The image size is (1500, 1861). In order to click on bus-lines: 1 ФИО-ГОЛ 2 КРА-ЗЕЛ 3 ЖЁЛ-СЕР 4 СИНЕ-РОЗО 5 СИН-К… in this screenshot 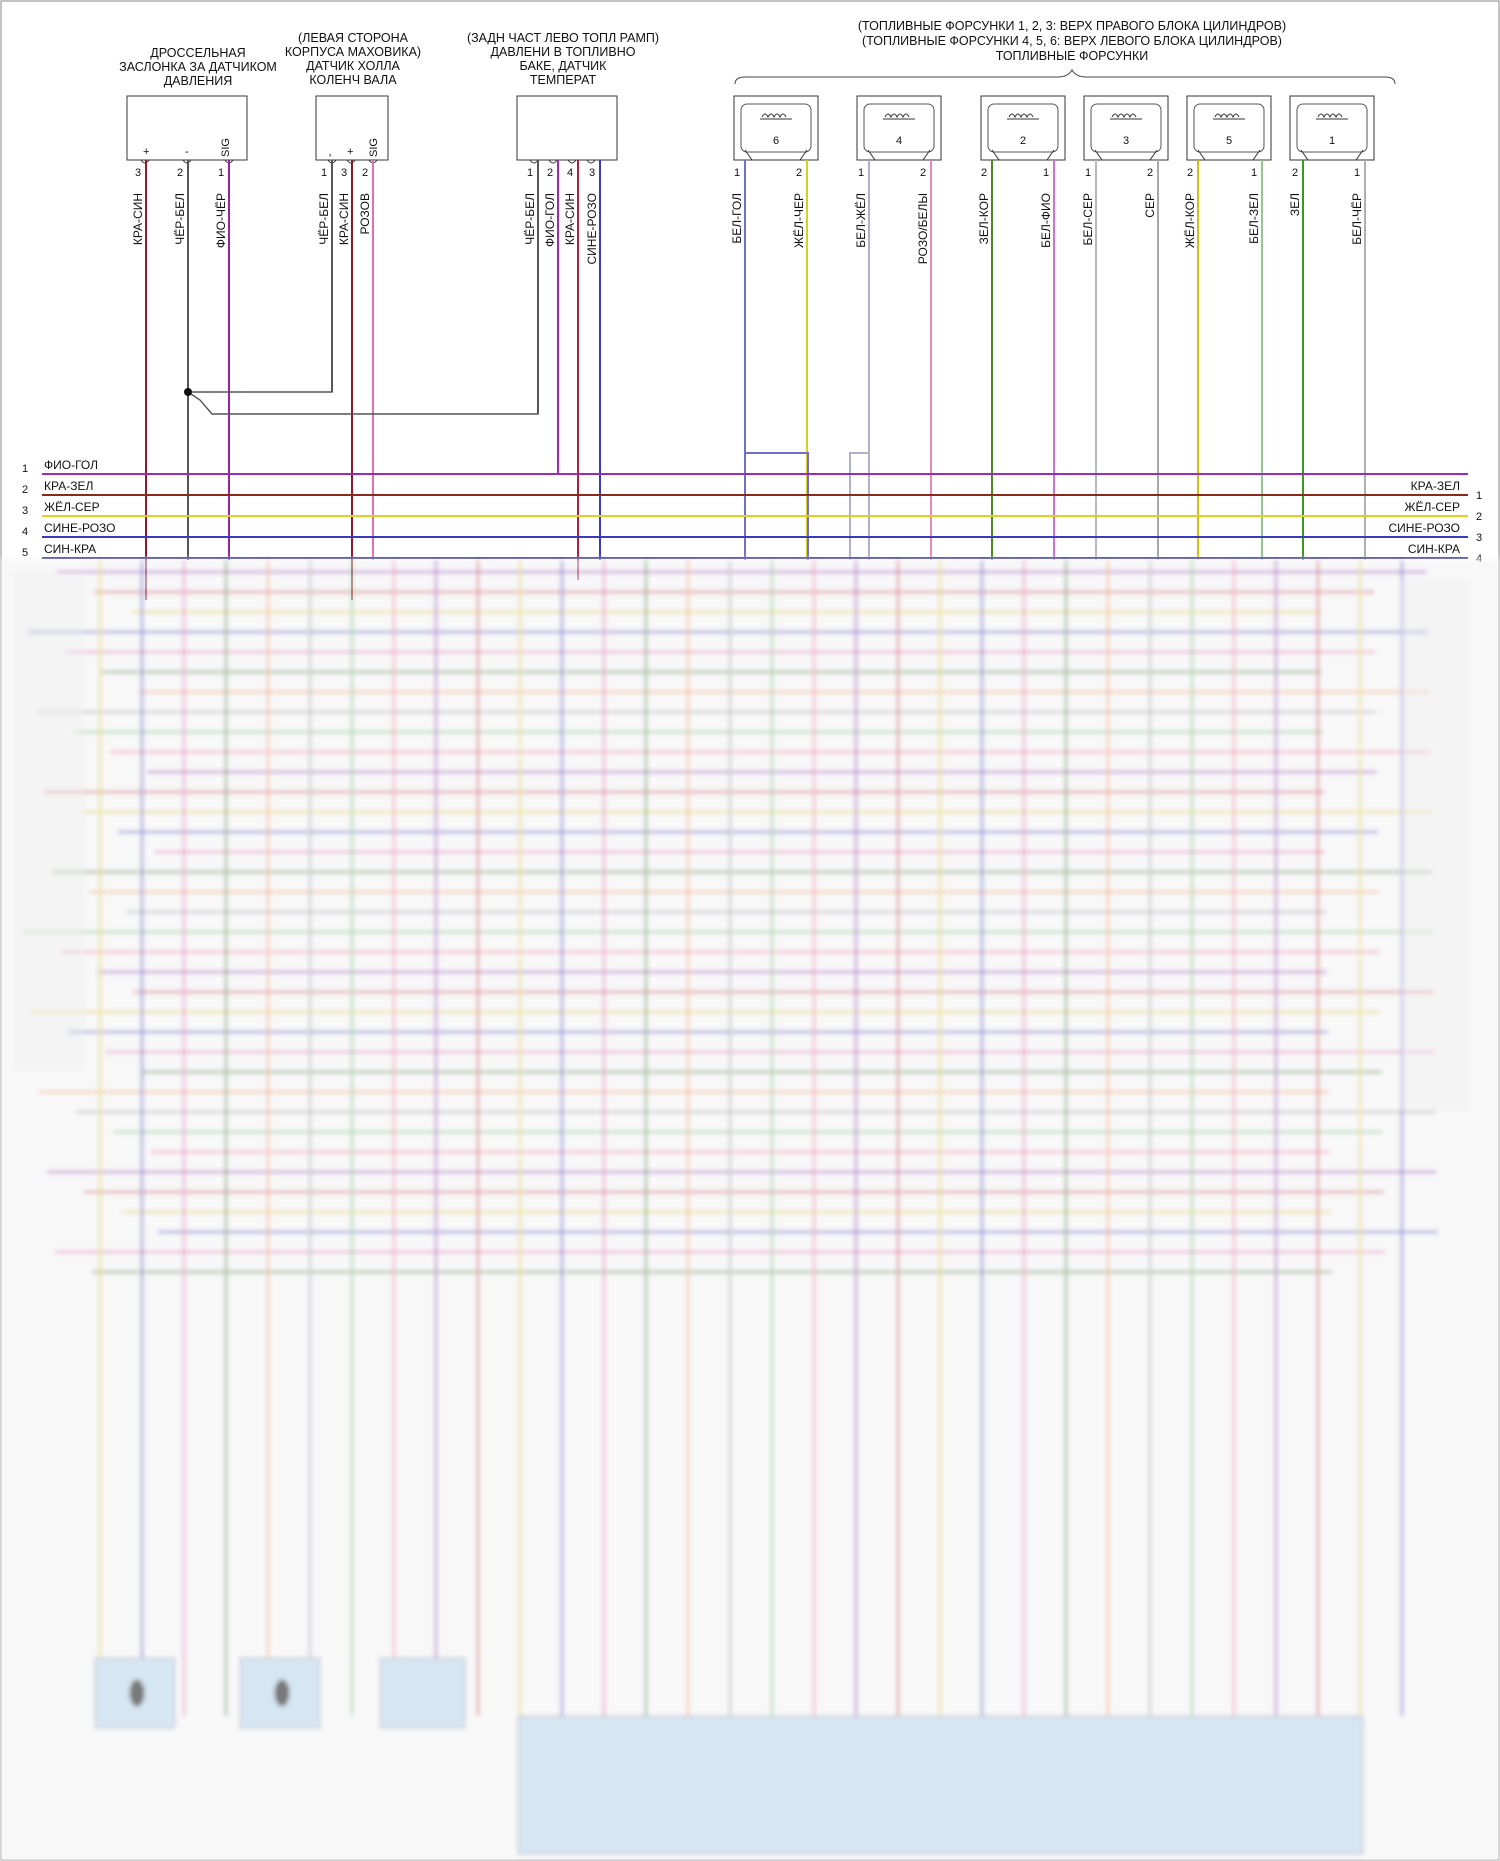, I will do `click(752, 511)`.